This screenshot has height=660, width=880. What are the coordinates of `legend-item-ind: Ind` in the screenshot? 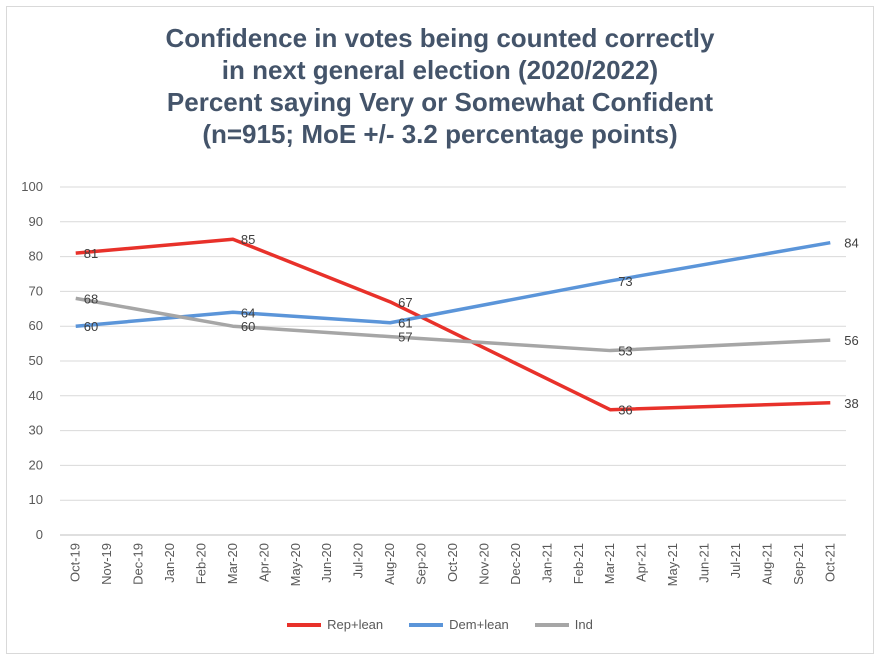 It's located at (563, 624).